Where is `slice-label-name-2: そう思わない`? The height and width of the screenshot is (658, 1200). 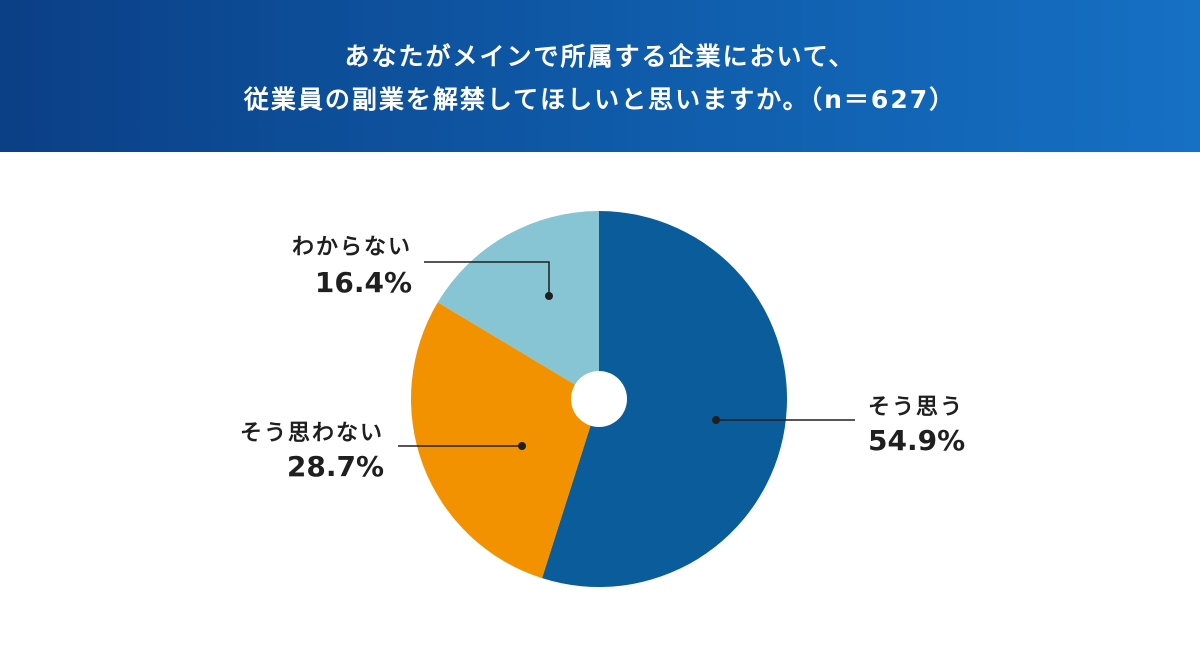
slice-label-name-2: そう思わない is located at coordinates (312, 433).